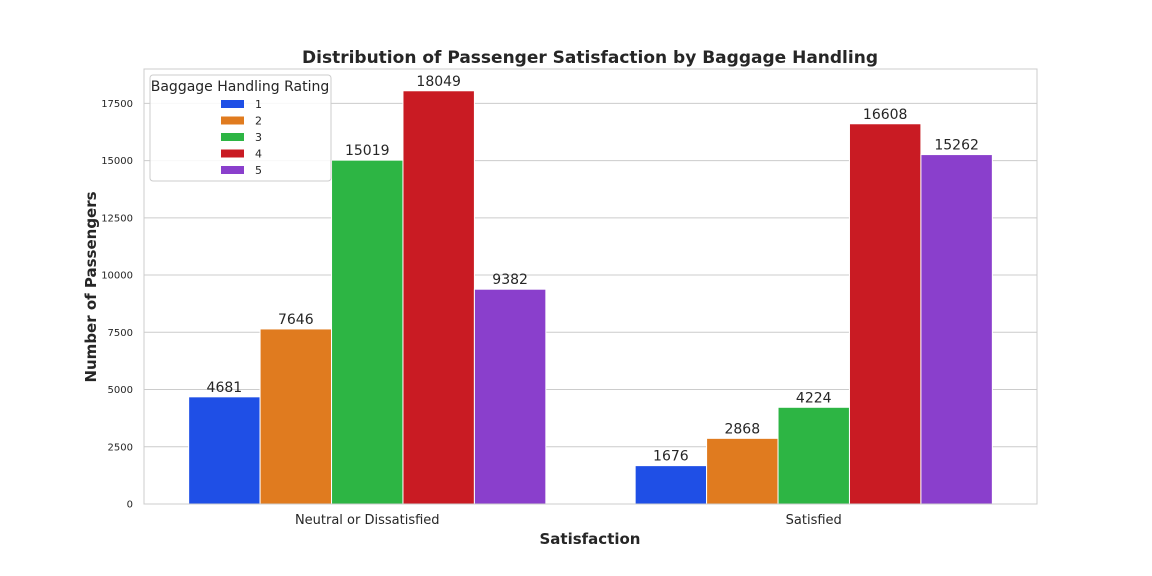 The image size is (1152, 576). I want to click on legend-label-5: 5, so click(258, 170).